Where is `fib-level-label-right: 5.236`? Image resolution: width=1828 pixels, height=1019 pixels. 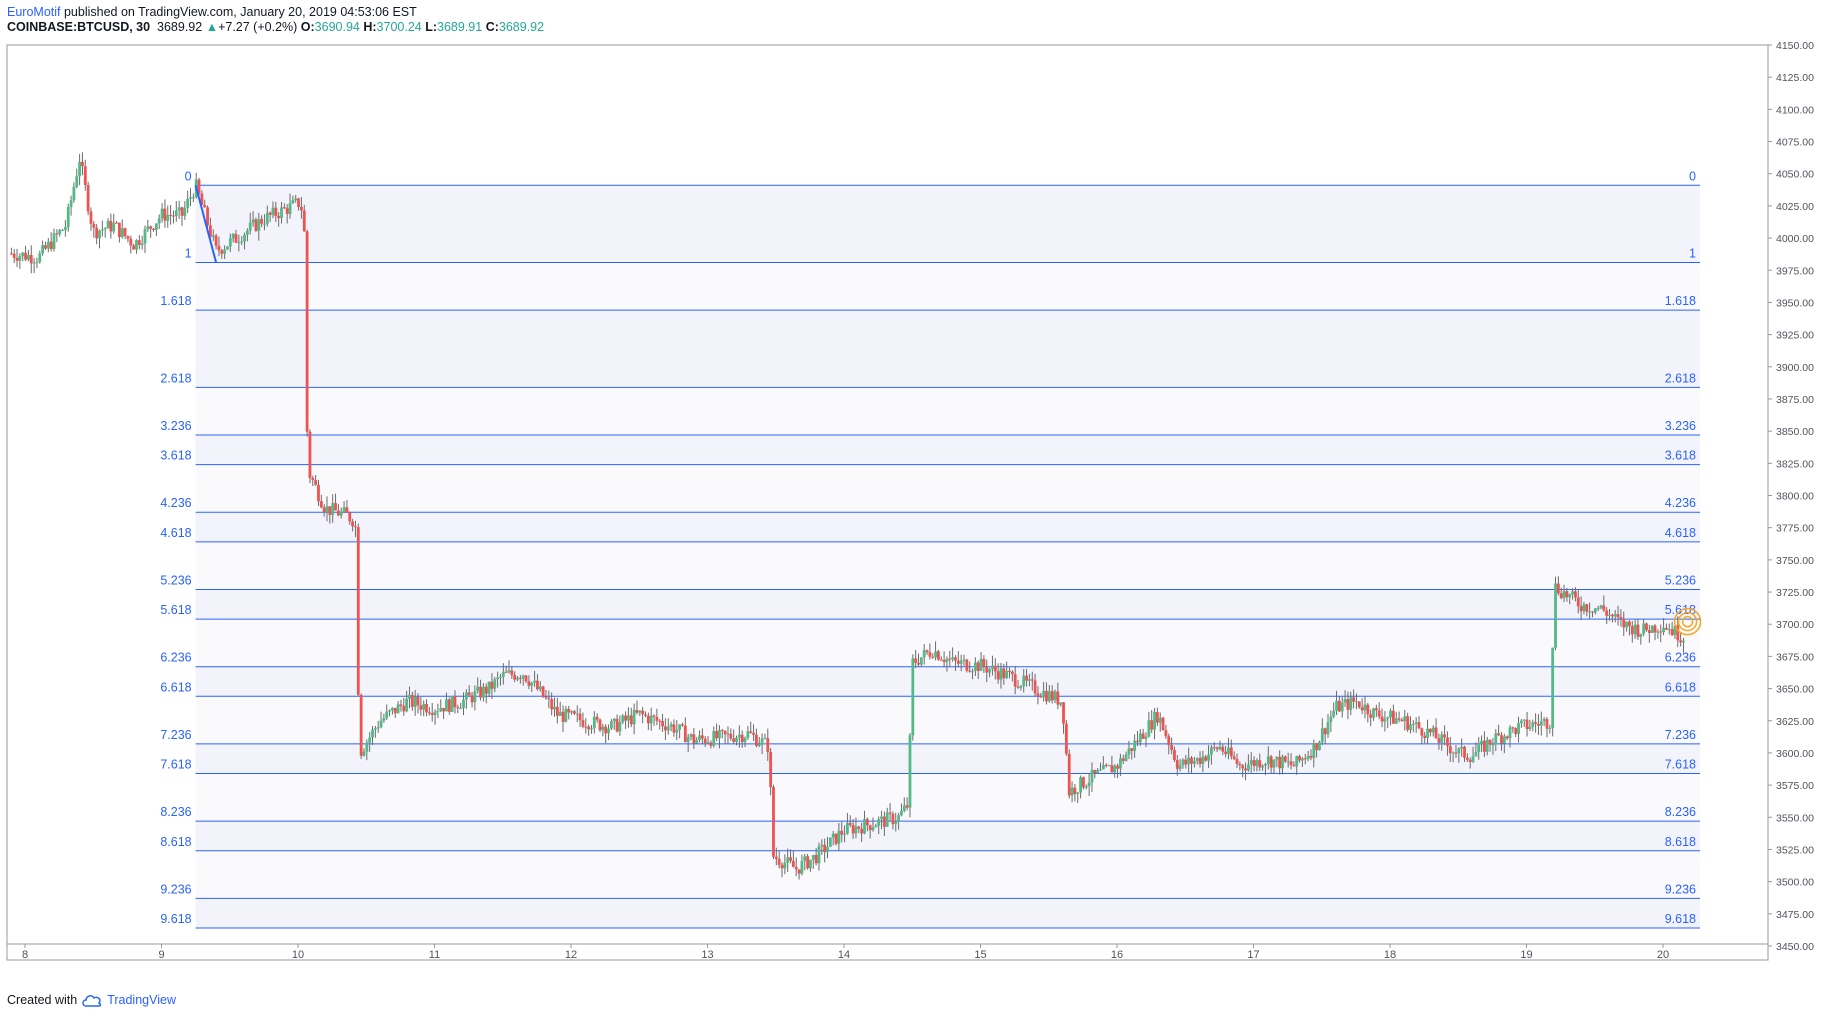 fib-level-label-right: 5.236 is located at coordinates (1680, 580).